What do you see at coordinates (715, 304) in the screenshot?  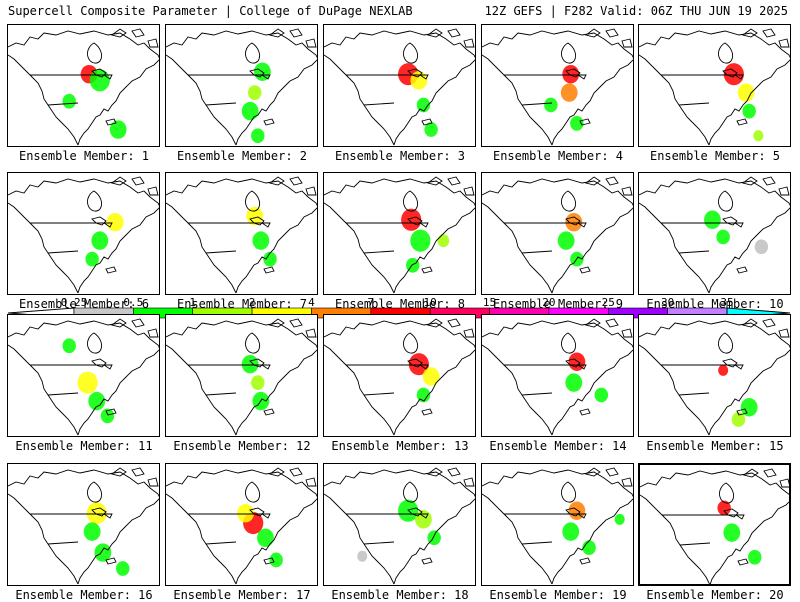 I see `ensemble-member-label: Ensemble Member: 10` at bounding box center [715, 304].